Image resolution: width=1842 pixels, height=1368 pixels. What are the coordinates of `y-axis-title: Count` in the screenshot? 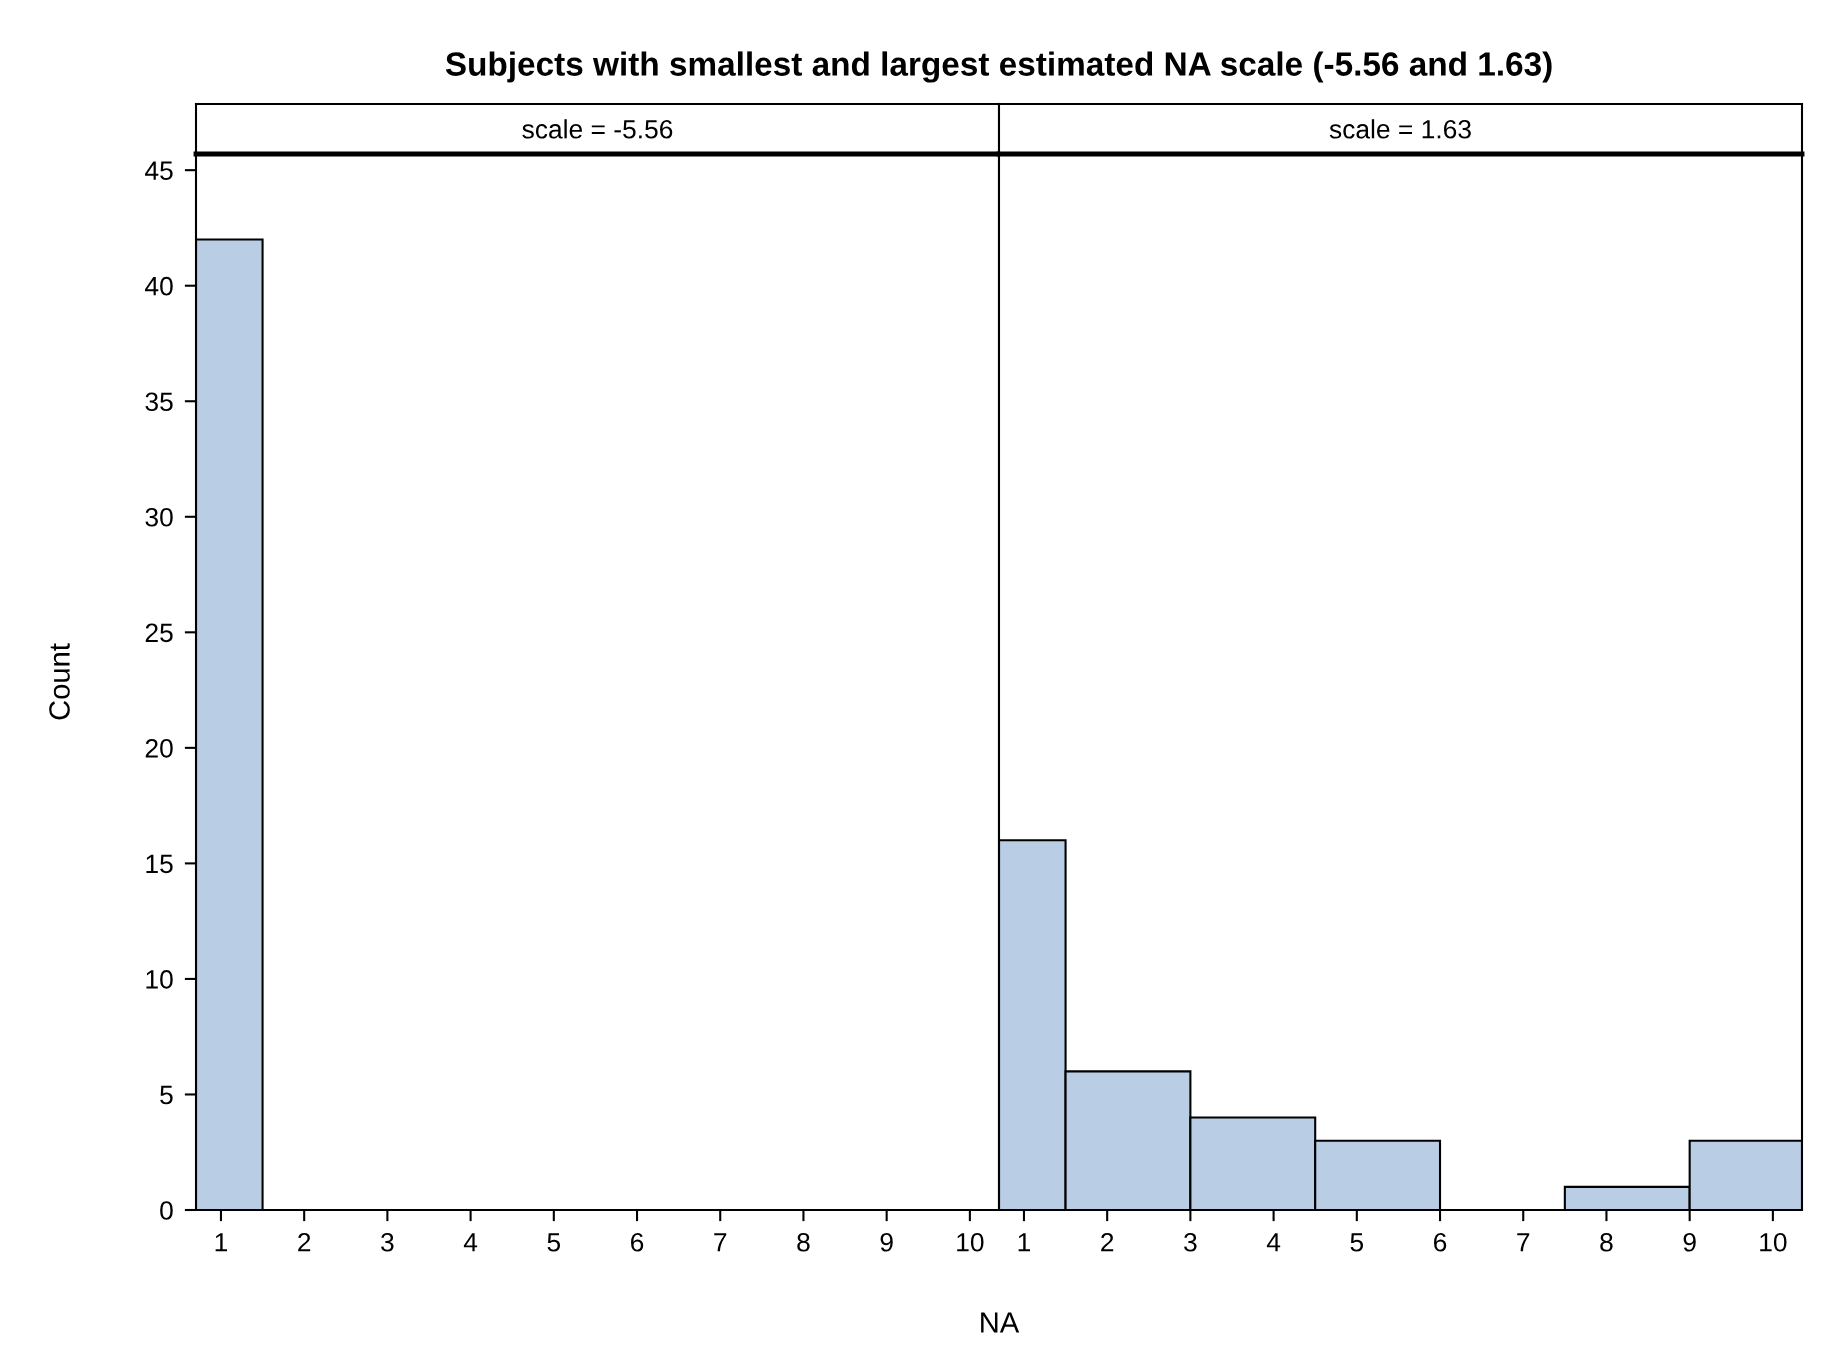 It's located at (59, 681).